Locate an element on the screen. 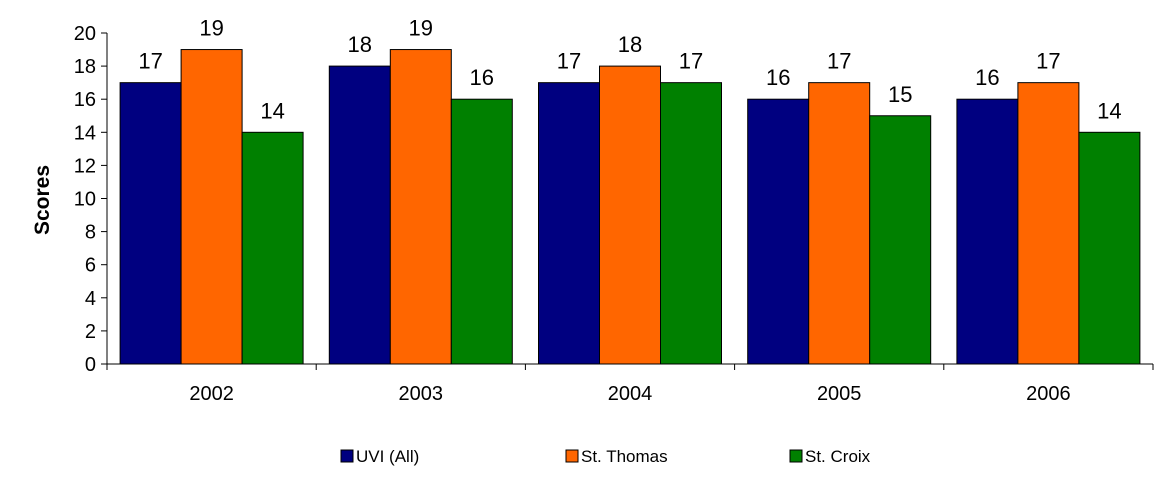 The height and width of the screenshot is (494, 1156). y-tick-label: 12 is located at coordinates (85, 166).